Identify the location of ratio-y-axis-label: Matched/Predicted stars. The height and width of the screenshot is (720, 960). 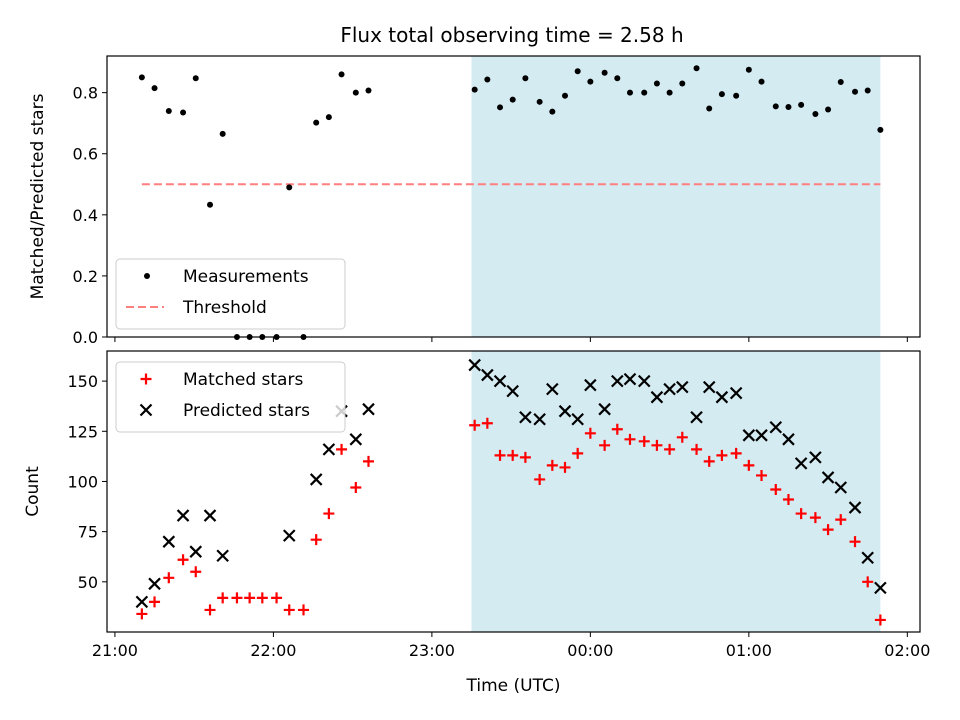
(38, 196).